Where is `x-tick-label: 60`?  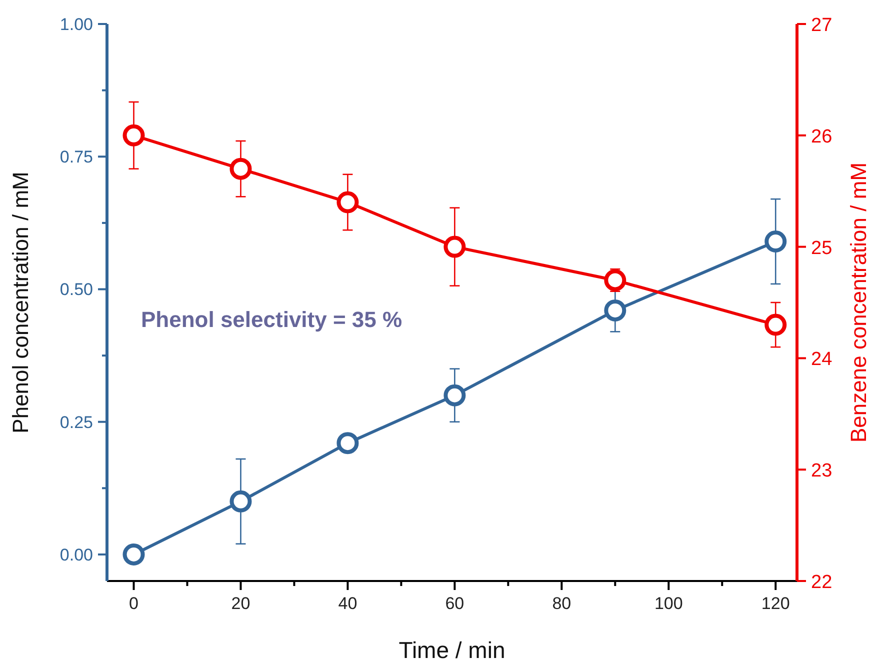
x-tick-label: 60 is located at coordinates (454, 603).